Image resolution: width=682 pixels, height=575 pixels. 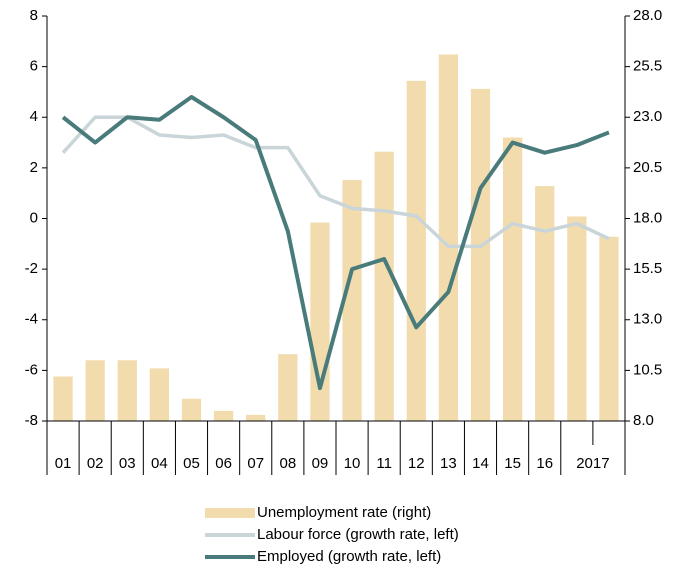 What do you see at coordinates (647, 167) in the screenshot?
I see `y2-tick-label: 20.5` at bounding box center [647, 167].